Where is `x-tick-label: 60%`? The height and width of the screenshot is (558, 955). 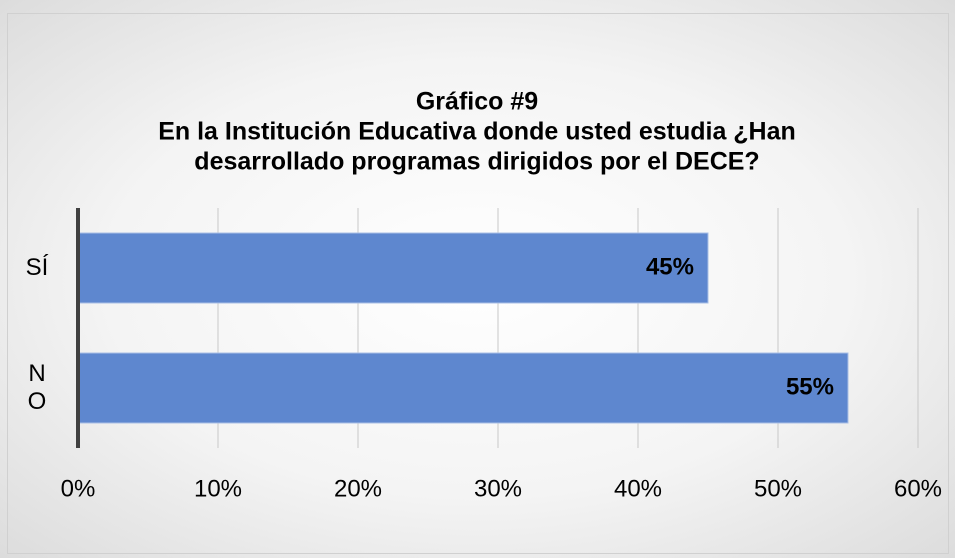
x-tick-label: 60% is located at coordinates (918, 488).